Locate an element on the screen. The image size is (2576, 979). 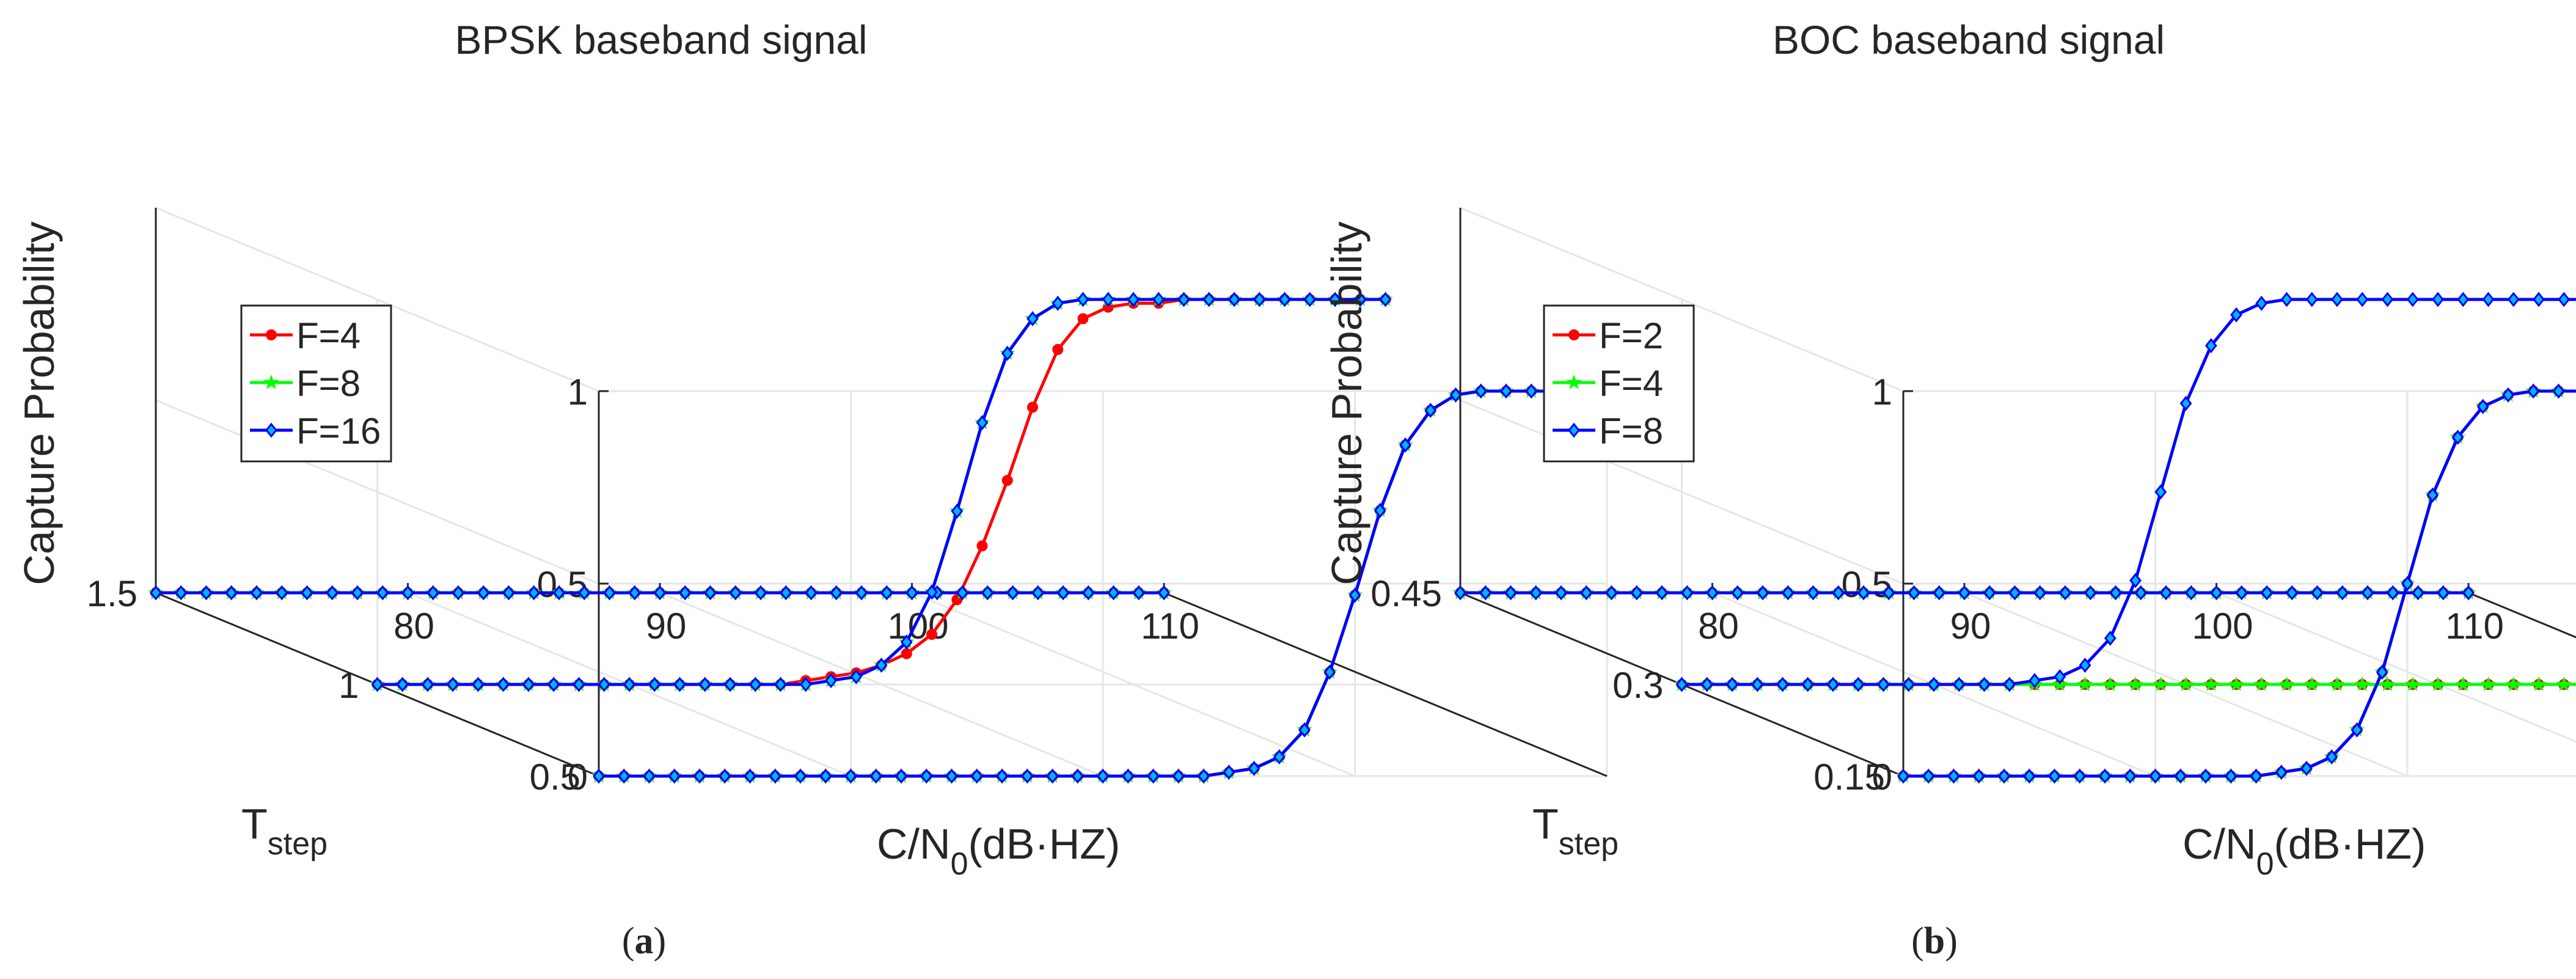
panel-b-legend-marker is located at coordinates (1574, 430).